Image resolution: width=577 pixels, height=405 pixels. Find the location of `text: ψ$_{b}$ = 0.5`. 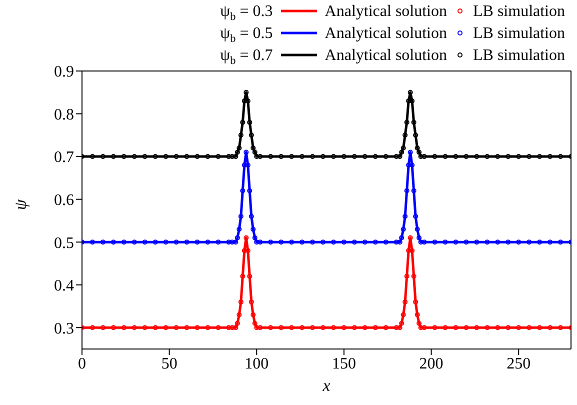

text: ψ$_{b}$ = 0.5 is located at coordinates (246, 34).